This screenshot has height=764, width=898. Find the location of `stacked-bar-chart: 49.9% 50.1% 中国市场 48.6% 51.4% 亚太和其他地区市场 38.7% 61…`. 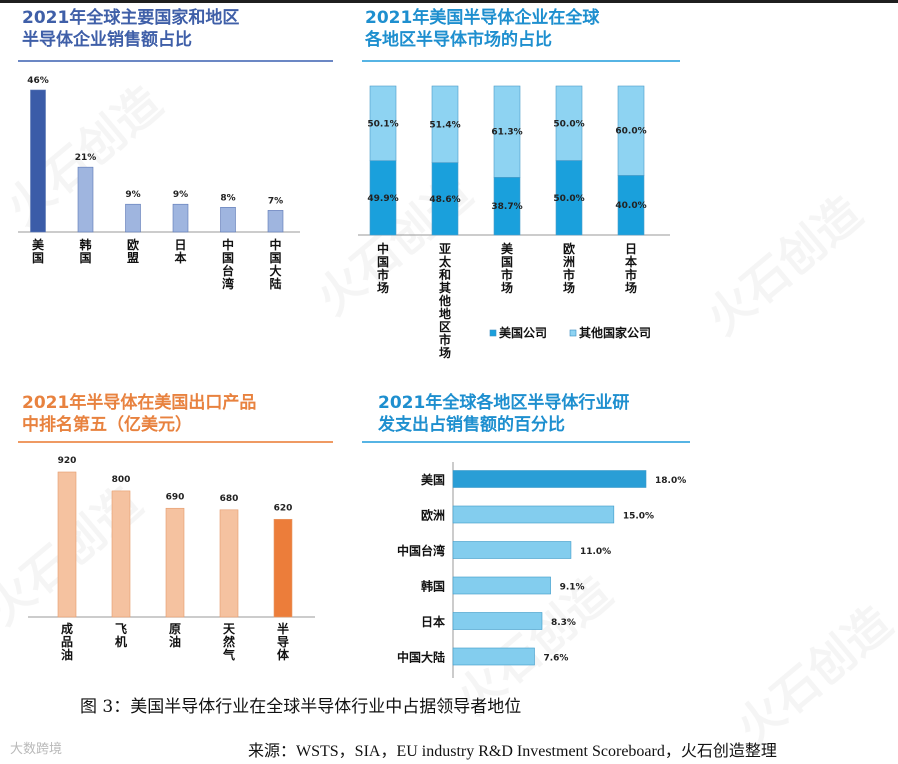

stacked-bar-chart: 49.9% 50.1% 中国市场 48.6% 51.4% 亚太和其他地区市场 38.7% 61… is located at coordinates (514, 222).